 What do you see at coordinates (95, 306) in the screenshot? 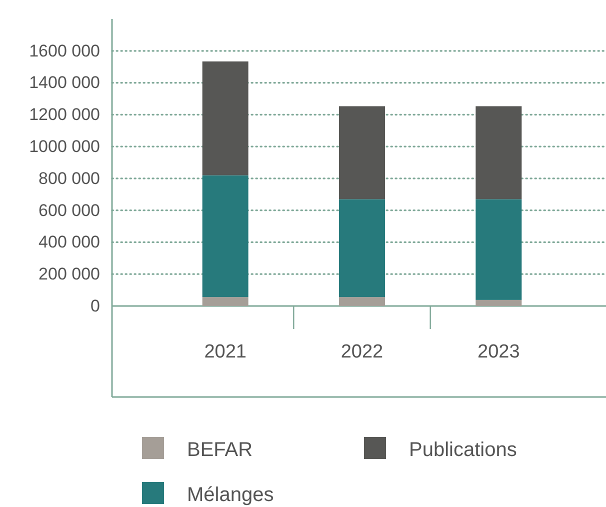
I see `y-tick-label: 0` at bounding box center [95, 306].